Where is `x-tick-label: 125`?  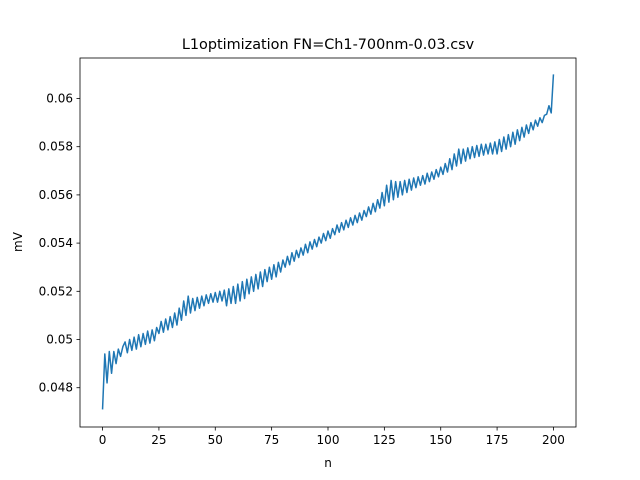 x-tick-label: 125 is located at coordinates (384, 440).